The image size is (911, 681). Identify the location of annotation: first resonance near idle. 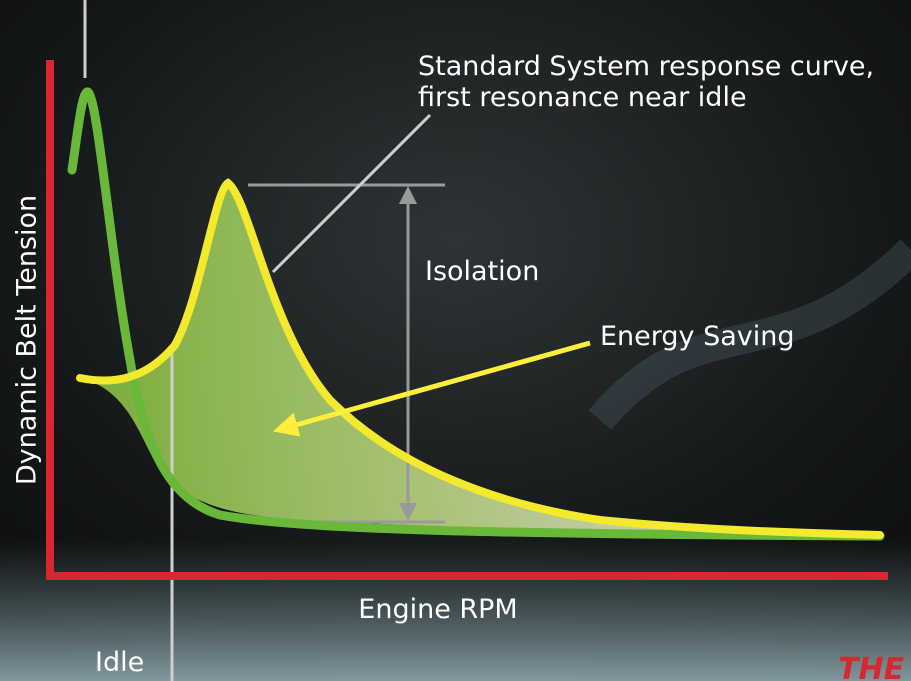
(582, 97).